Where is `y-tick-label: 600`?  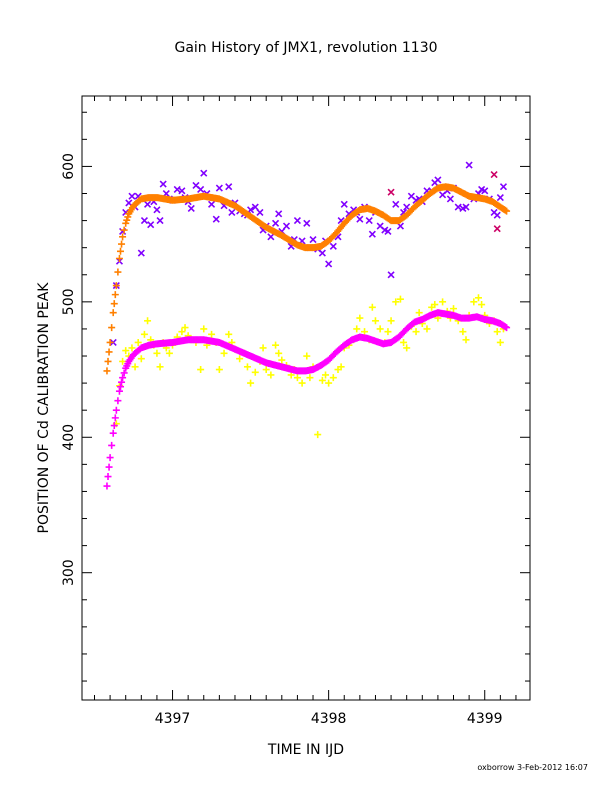 y-tick-label: 600 is located at coordinates (69, 166).